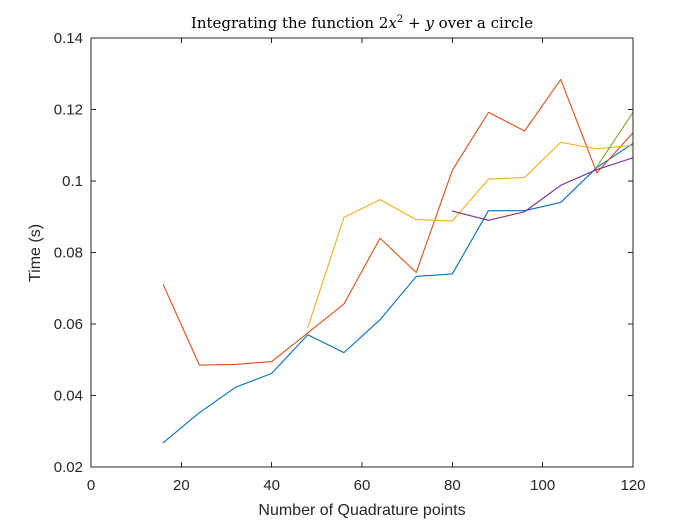  Describe the element at coordinates (483, 23) in the screenshot. I see `title-suffix: over a circle` at that location.